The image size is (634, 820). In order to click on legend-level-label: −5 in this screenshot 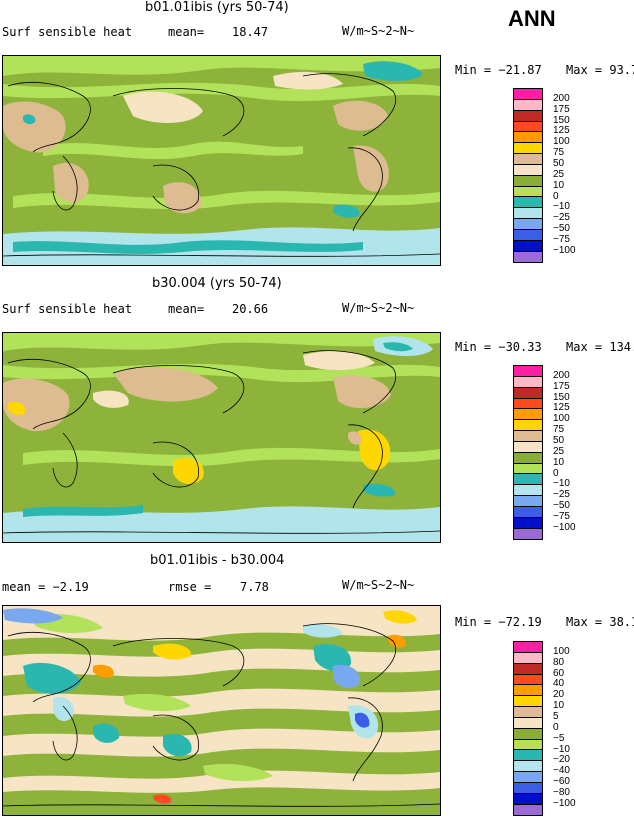, I will do `click(559, 738)`.